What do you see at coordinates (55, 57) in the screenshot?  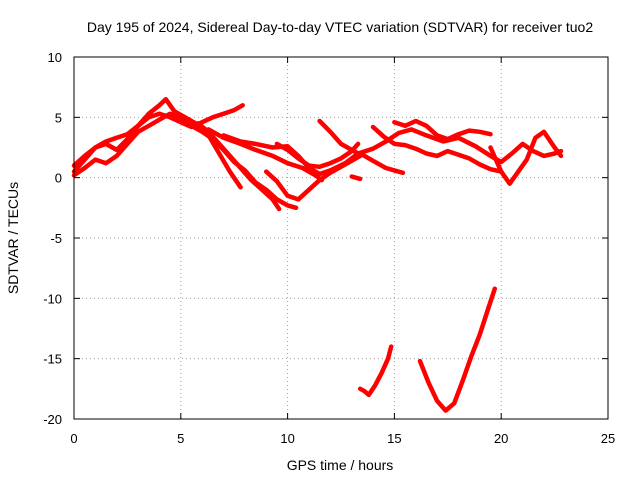 I see `y-tick-label: 10` at bounding box center [55, 57].